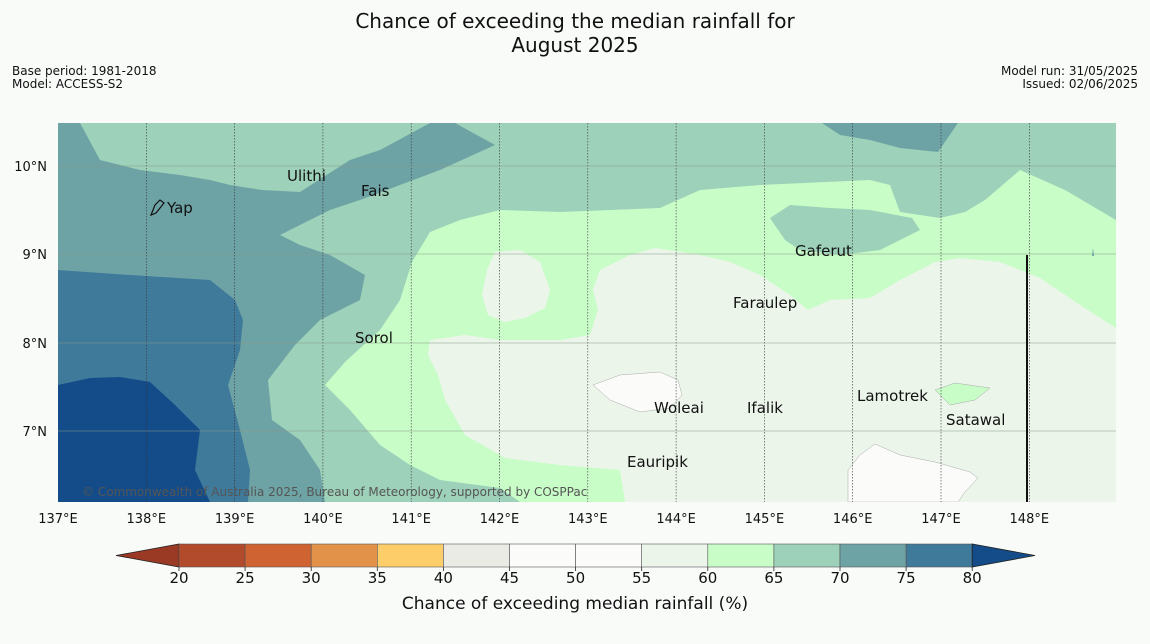  I want to click on longitude-label: 140°E, so click(323, 519).